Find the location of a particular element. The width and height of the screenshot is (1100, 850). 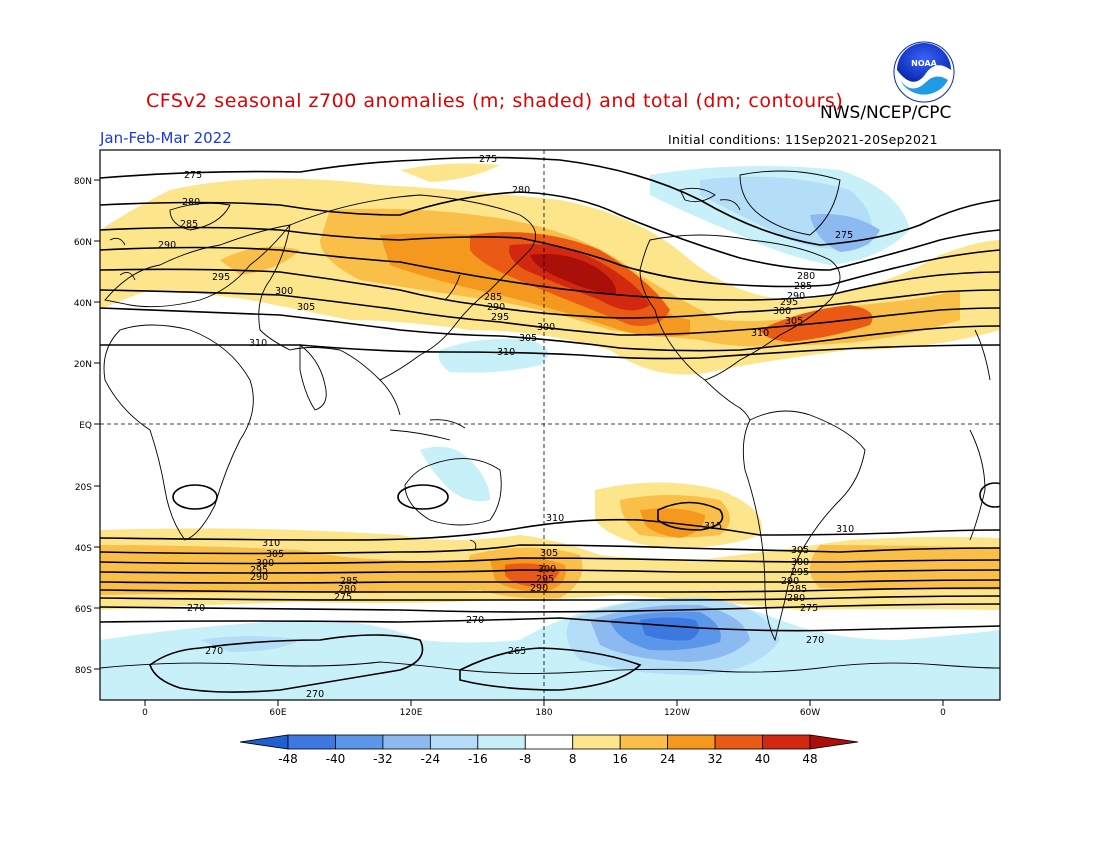

lat-label: 80N is located at coordinates (83, 182).